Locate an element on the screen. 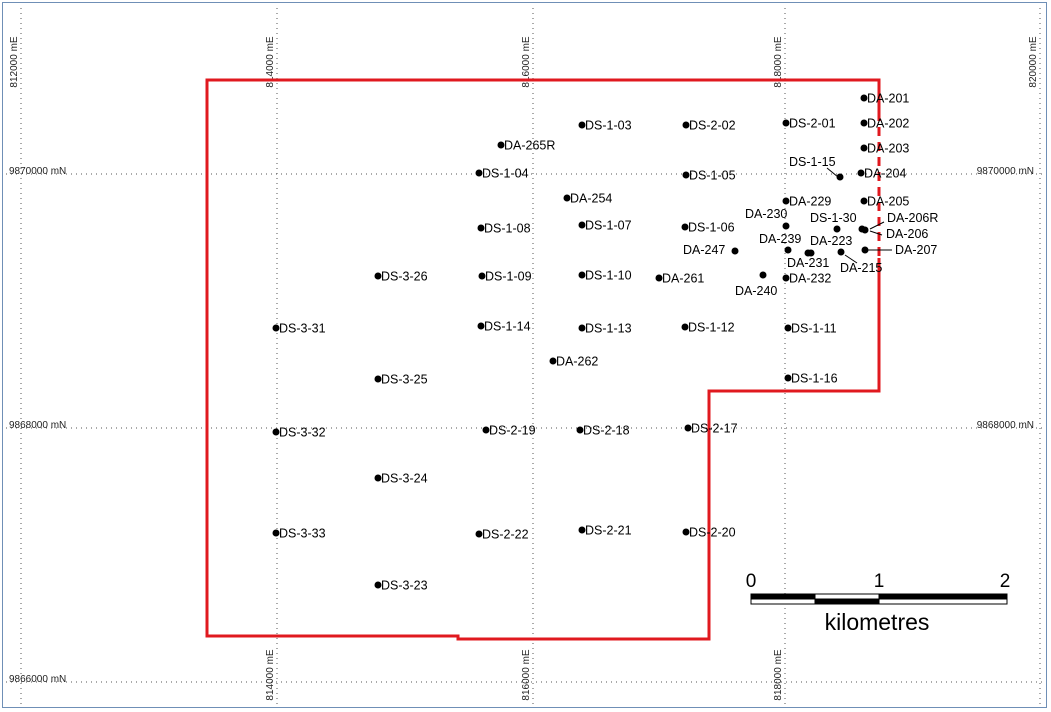 This screenshot has height=712, width=1051. drillhole: DS-2-20 is located at coordinates (709, 533).